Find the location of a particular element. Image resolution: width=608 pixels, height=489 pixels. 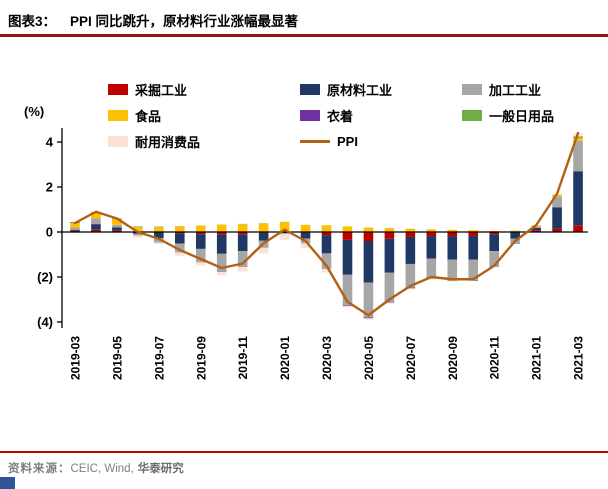

svg-text: 2 is located at coordinates (49, 187).